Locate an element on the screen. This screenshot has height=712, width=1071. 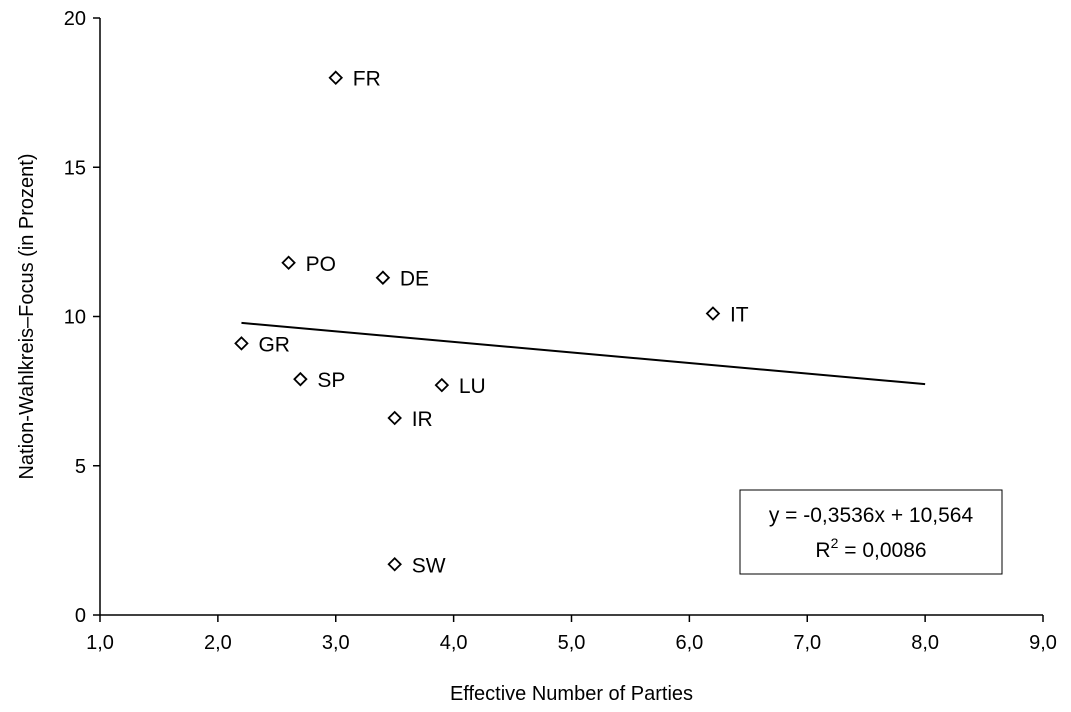
y-tick-label: 5 is located at coordinates (80, 467).